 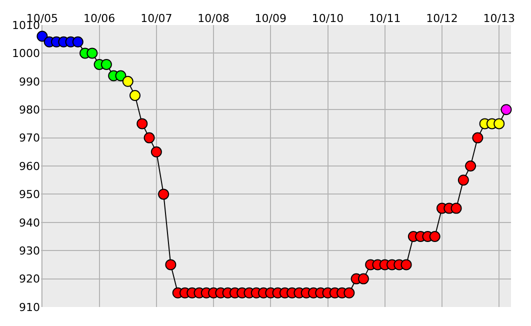 I want to click on x-tick-label: 10/08, so click(x=214, y=18).